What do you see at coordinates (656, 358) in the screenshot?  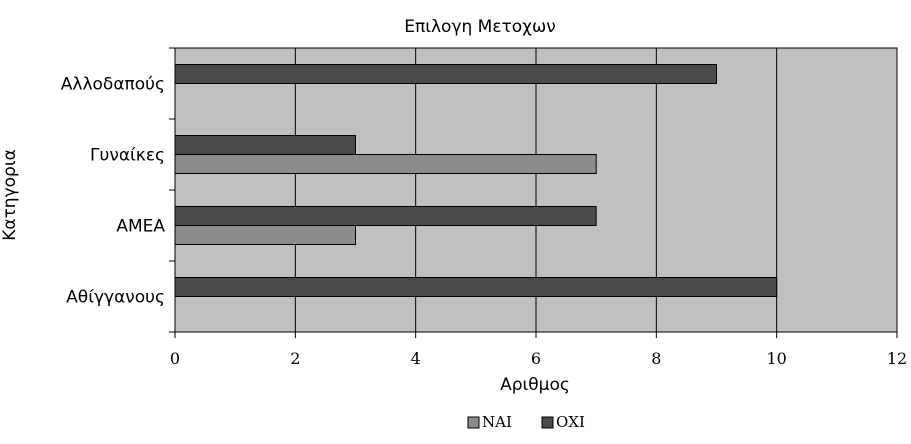 I see `x-tick-label-4: 8` at bounding box center [656, 358].